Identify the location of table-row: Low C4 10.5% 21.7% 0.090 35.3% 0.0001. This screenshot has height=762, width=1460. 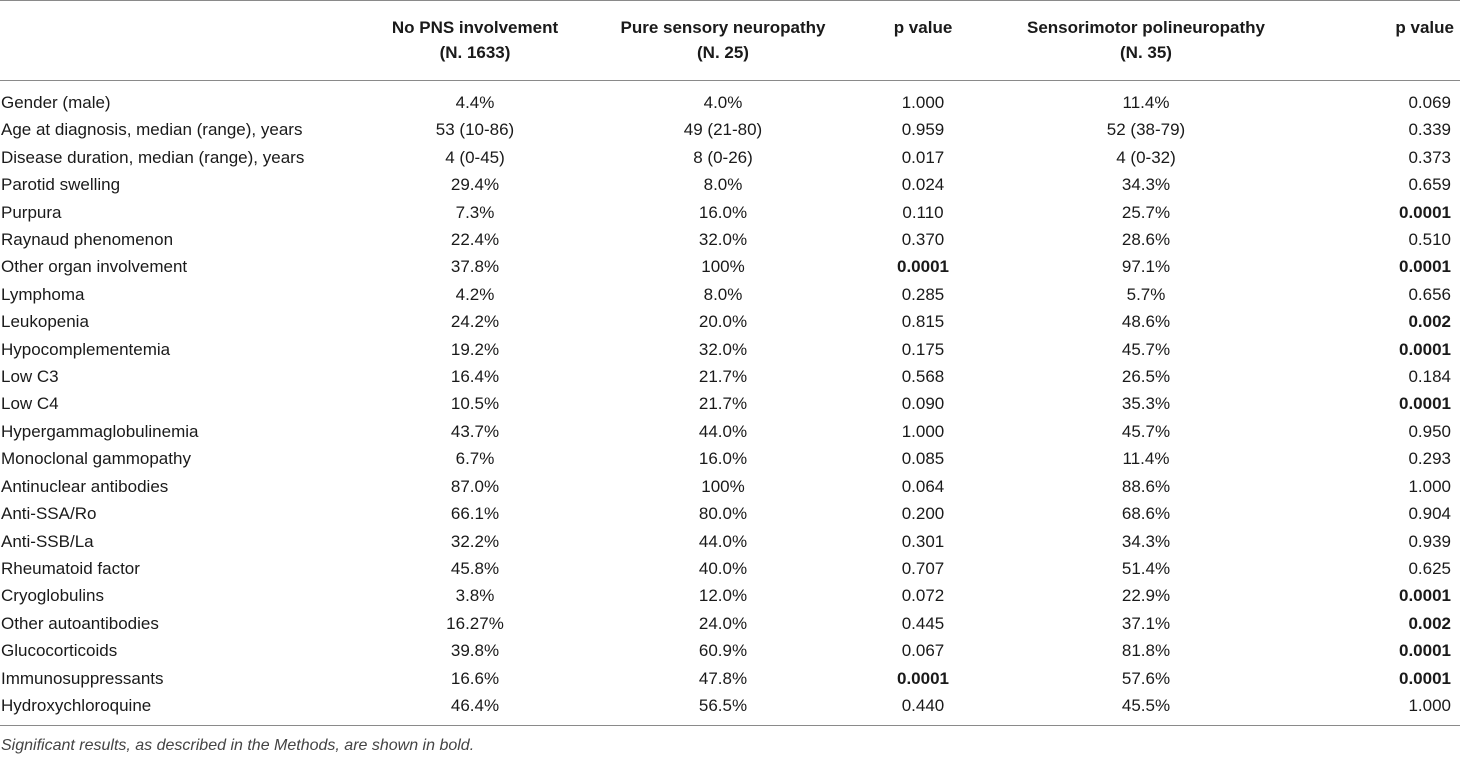
(730, 403).